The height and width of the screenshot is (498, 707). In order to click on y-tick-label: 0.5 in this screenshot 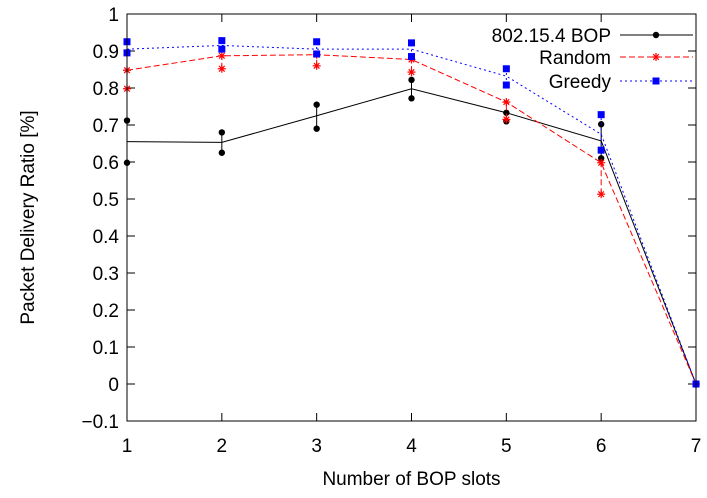, I will do `click(106, 200)`.